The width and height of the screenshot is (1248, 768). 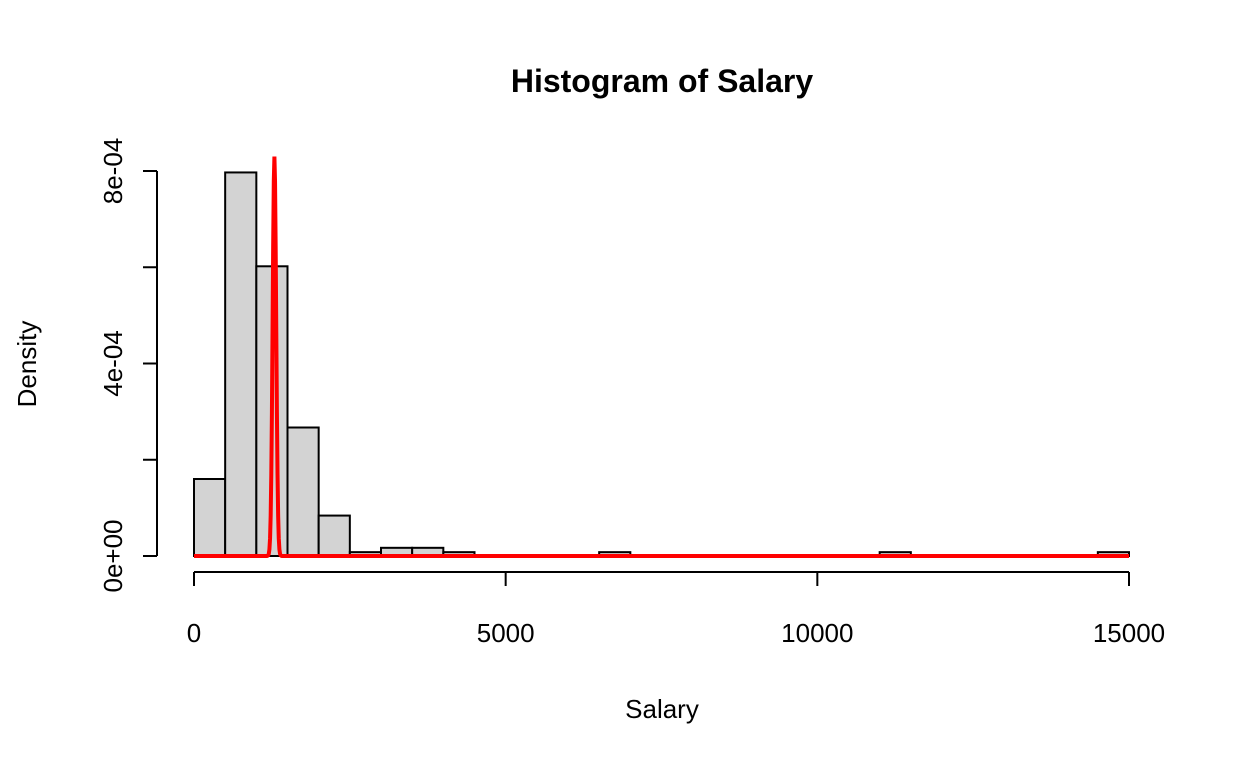 What do you see at coordinates (1129, 633) in the screenshot?
I see `x-tick-label-3: 15000` at bounding box center [1129, 633].